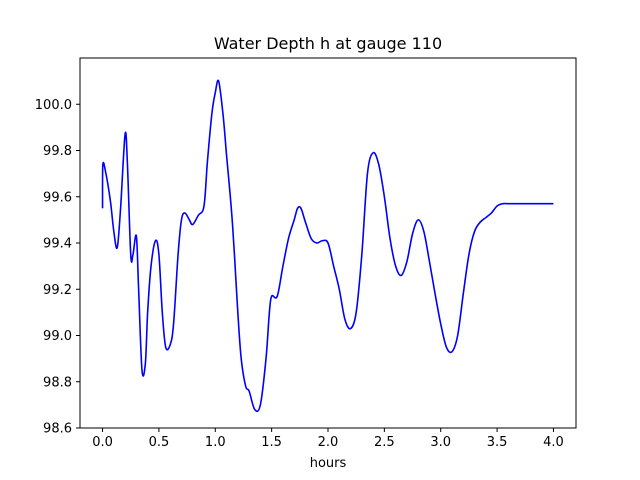  What do you see at coordinates (328, 43) in the screenshot?
I see `chart-title: Water Depth h at gauge 110` at bounding box center [328, 43].